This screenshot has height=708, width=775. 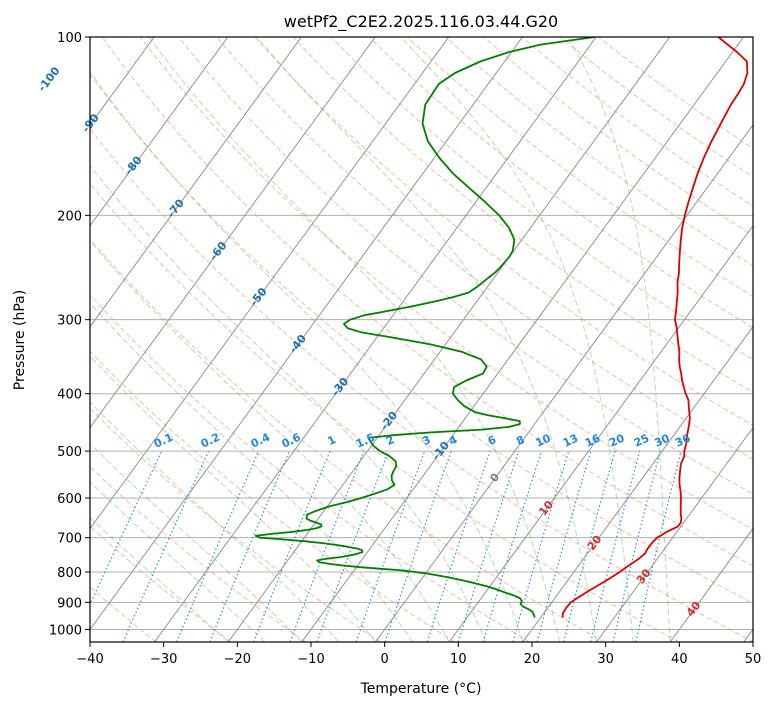 What do you see at coordinates (544, 440) in the screenshot?
I see `mixing-ratio-label: 10` at bounding box center [544, 440].